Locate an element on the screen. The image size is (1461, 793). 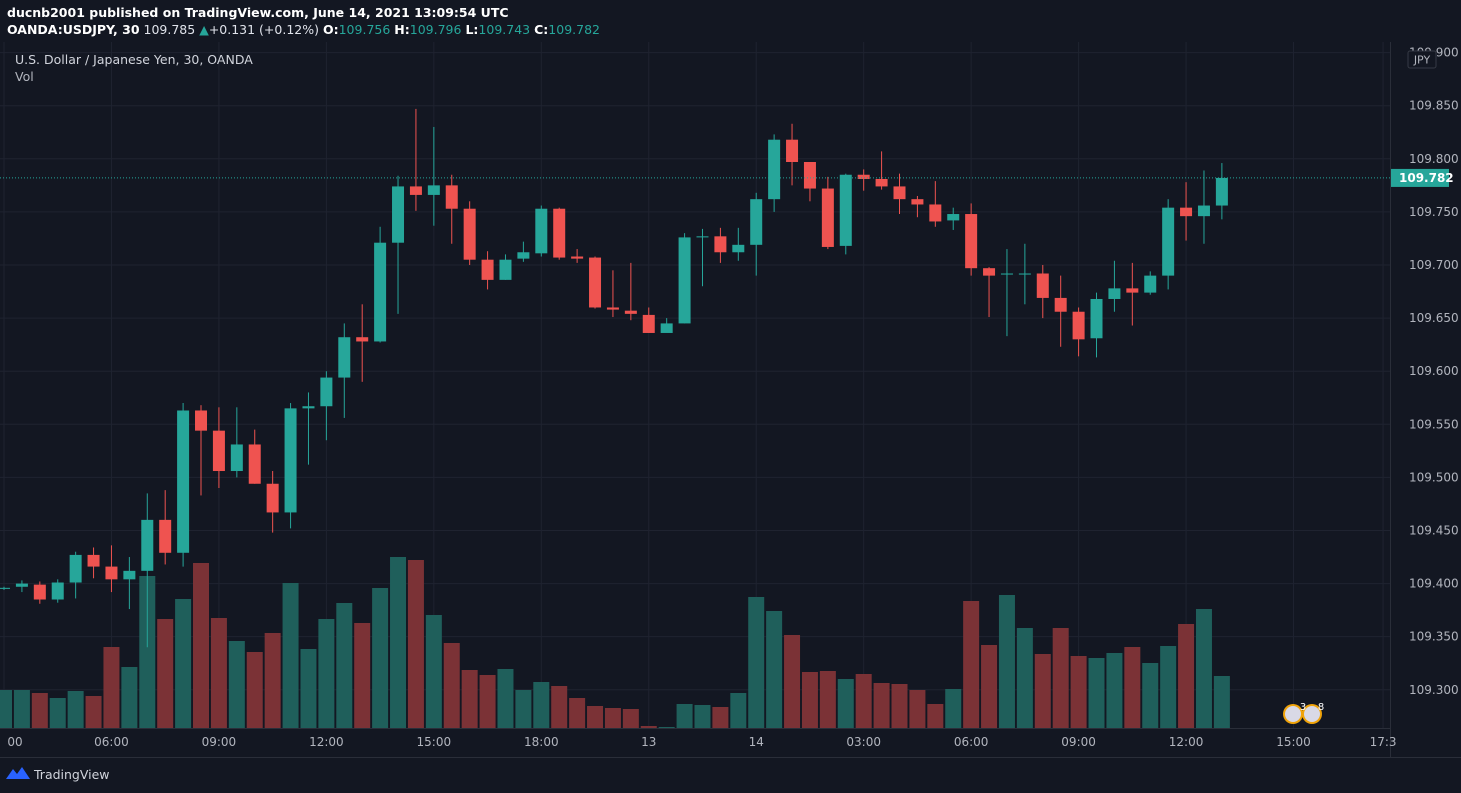
x-tick-label: 03:00 is located at coordinates (863, 742).